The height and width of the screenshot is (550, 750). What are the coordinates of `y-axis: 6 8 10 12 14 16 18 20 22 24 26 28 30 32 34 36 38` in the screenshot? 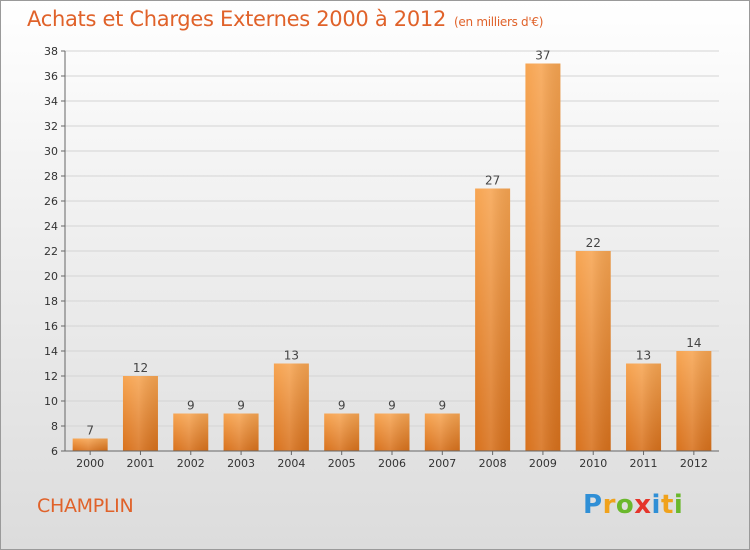 It's located at (55, 251).